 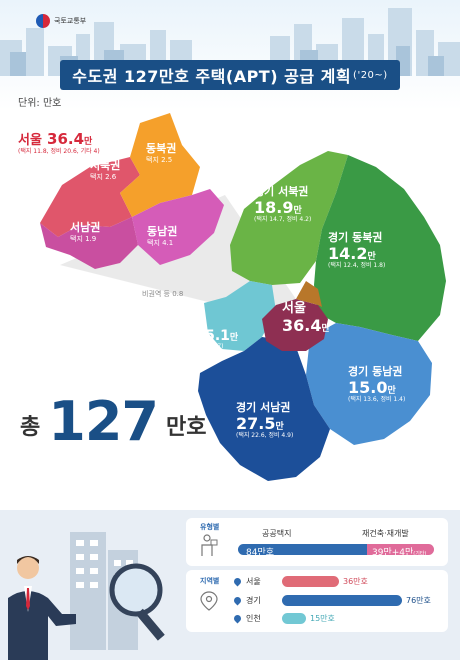 What do you see at coordinates (377, 384) in the screenshot?
I see `gyeonggi-dongnam-label: 경기 동남권 15.0만 (택지 13.6, 정비 1.4)` at bounding box center [377, 384].